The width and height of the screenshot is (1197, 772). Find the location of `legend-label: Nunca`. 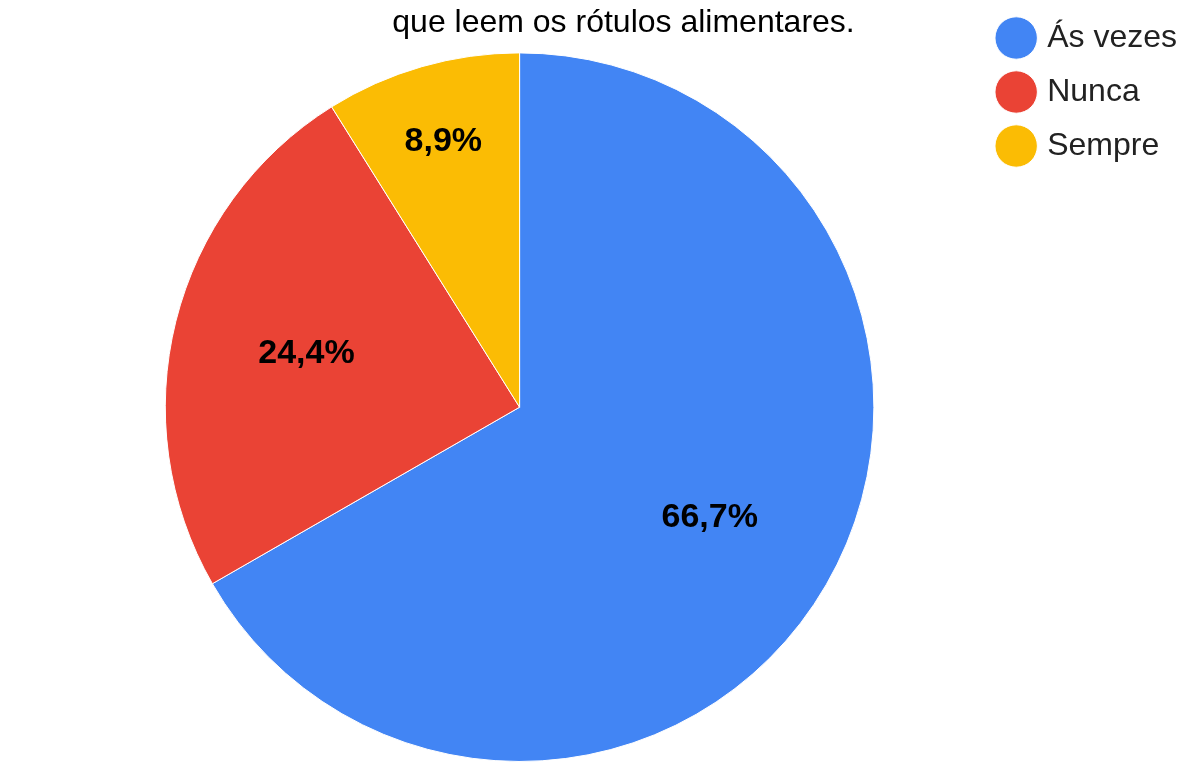

legend-label: Nunca is located at coordinates (1093, 89).